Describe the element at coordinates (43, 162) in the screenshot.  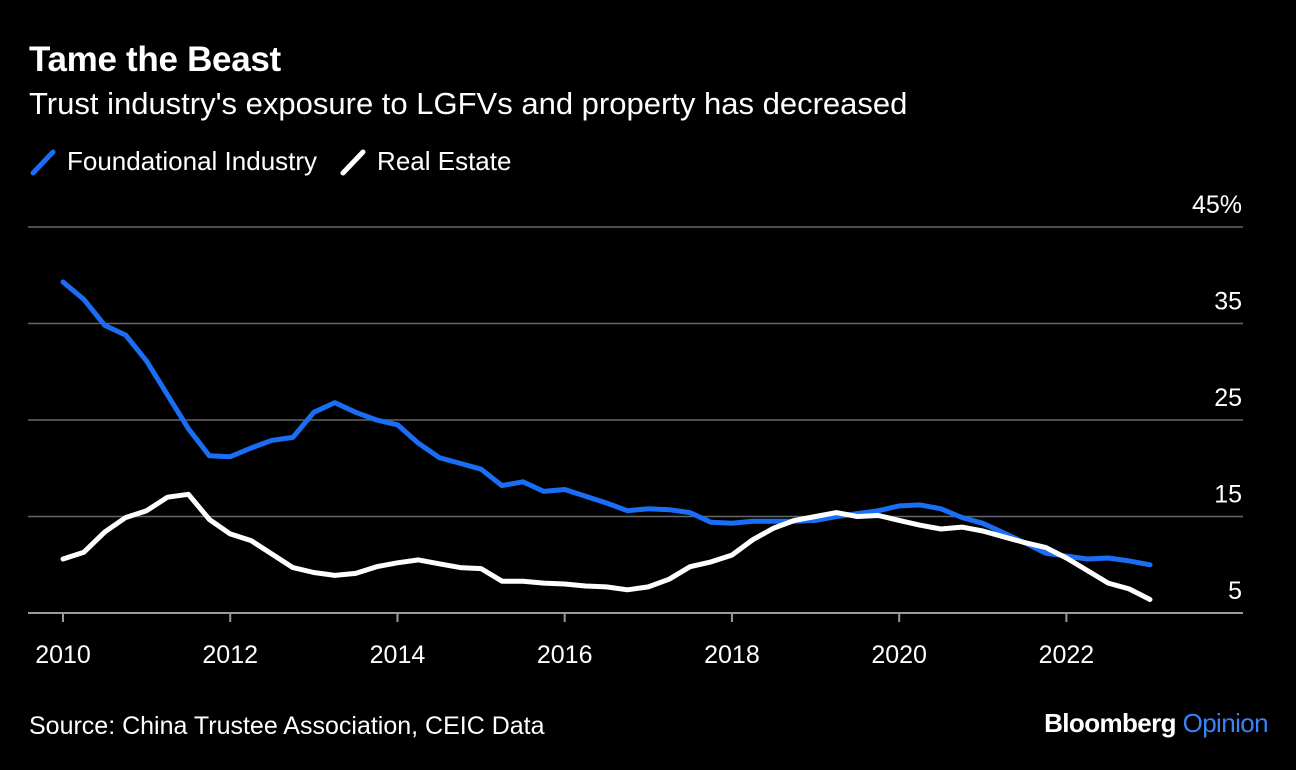
I see `legend-swatch-foundational` at that location.